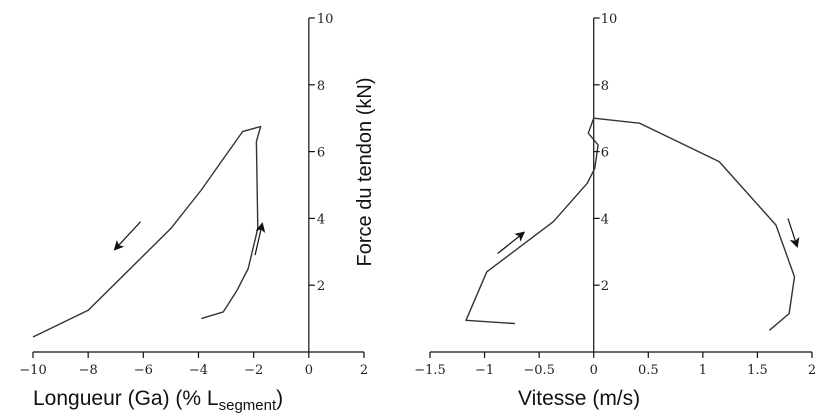  What do you see at coordinates (32, 370) in the screenshot?
I see `x-tick-label: −10` at bounding box center [32, 370].